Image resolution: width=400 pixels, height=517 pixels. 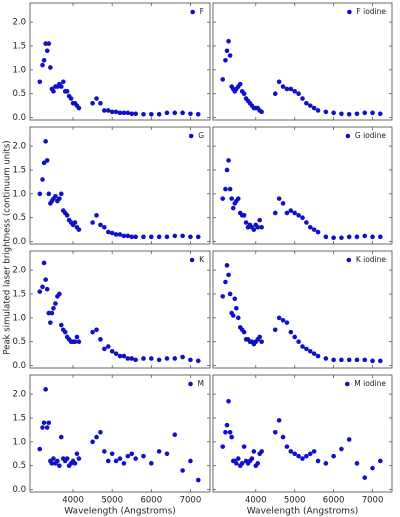 What do you see at coordinates (112, 501) in the screenshot?
I see `x-tick-label: 5000` at bounding box center [112, 501].